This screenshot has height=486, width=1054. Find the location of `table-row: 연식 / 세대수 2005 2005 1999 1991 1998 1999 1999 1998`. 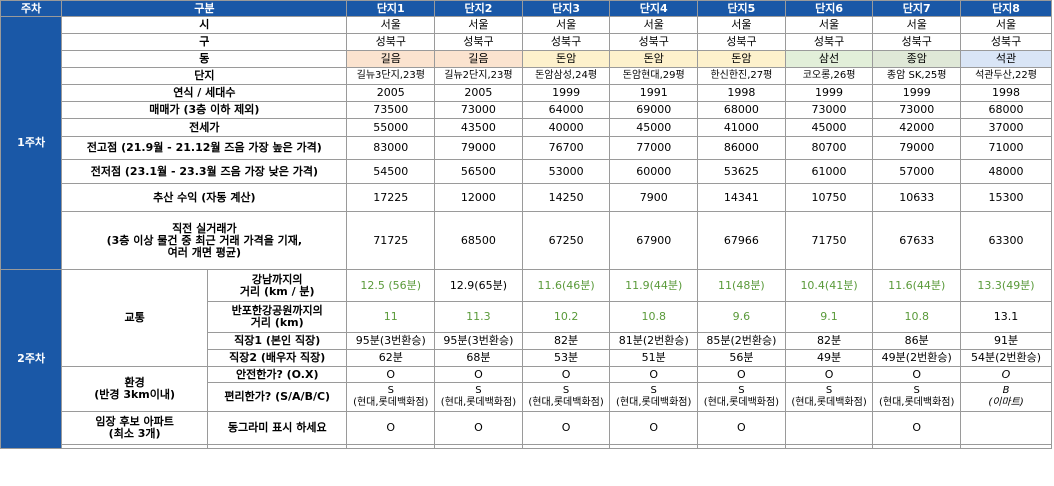

table-row: 연식 / 세대수 2005 2005 1999 1991 1998 1999 1999 1998 is located at coordinates (526, 93).